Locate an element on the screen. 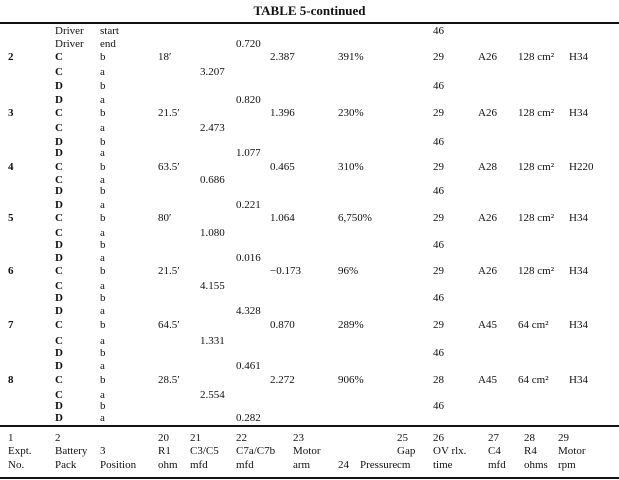 The width and height of the screenshot is (619, 480). header-text: R4 is located at coordinates (530, 451).